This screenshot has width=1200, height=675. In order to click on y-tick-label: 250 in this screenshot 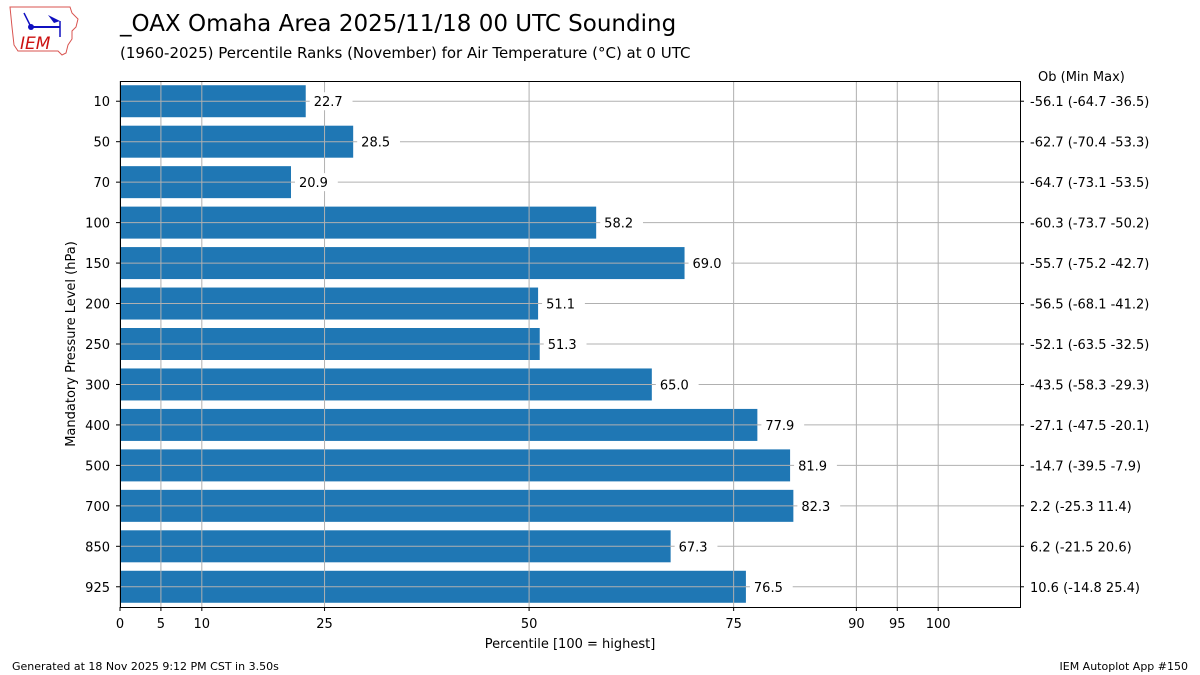, I will do `click(97, 345)`.